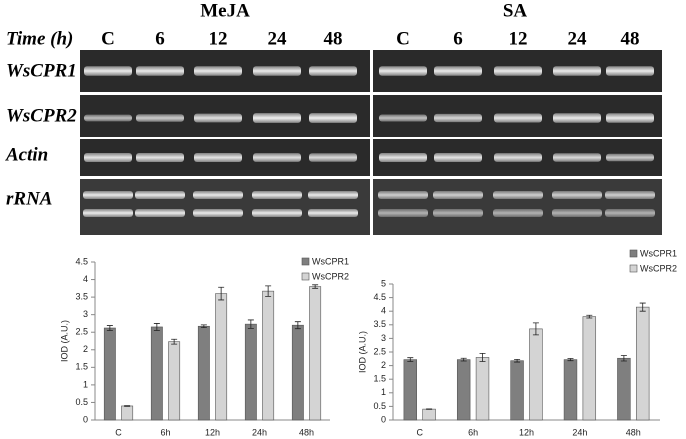 The image size is (686, 439). I want to click on lane-label: 6, so click(458, 38).